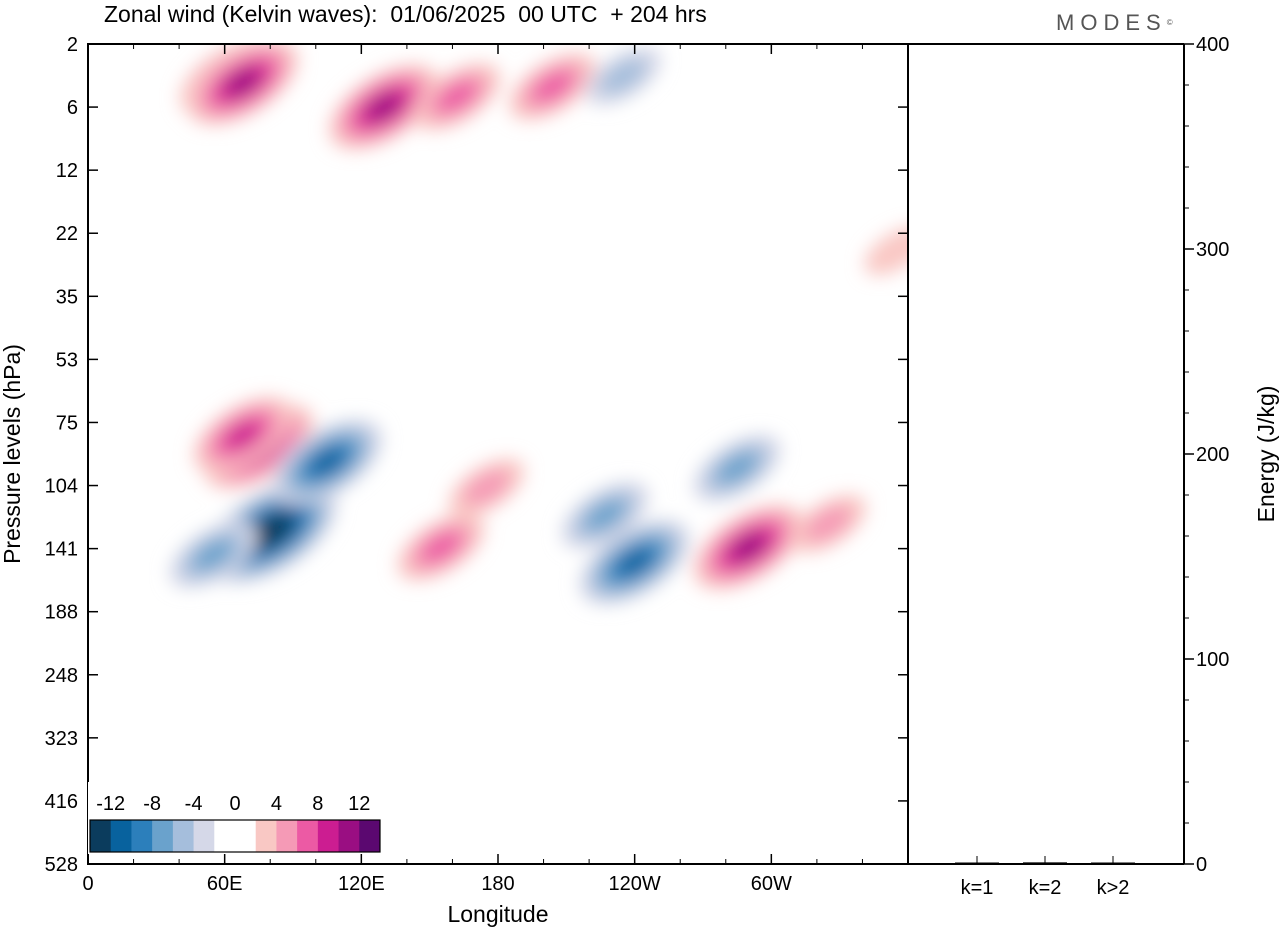 The height and width of the screenshot is (930, 1280). Describe the element at coordinates (1169, 22) in the screenshot. I see `brand-mark: ©` at that location.